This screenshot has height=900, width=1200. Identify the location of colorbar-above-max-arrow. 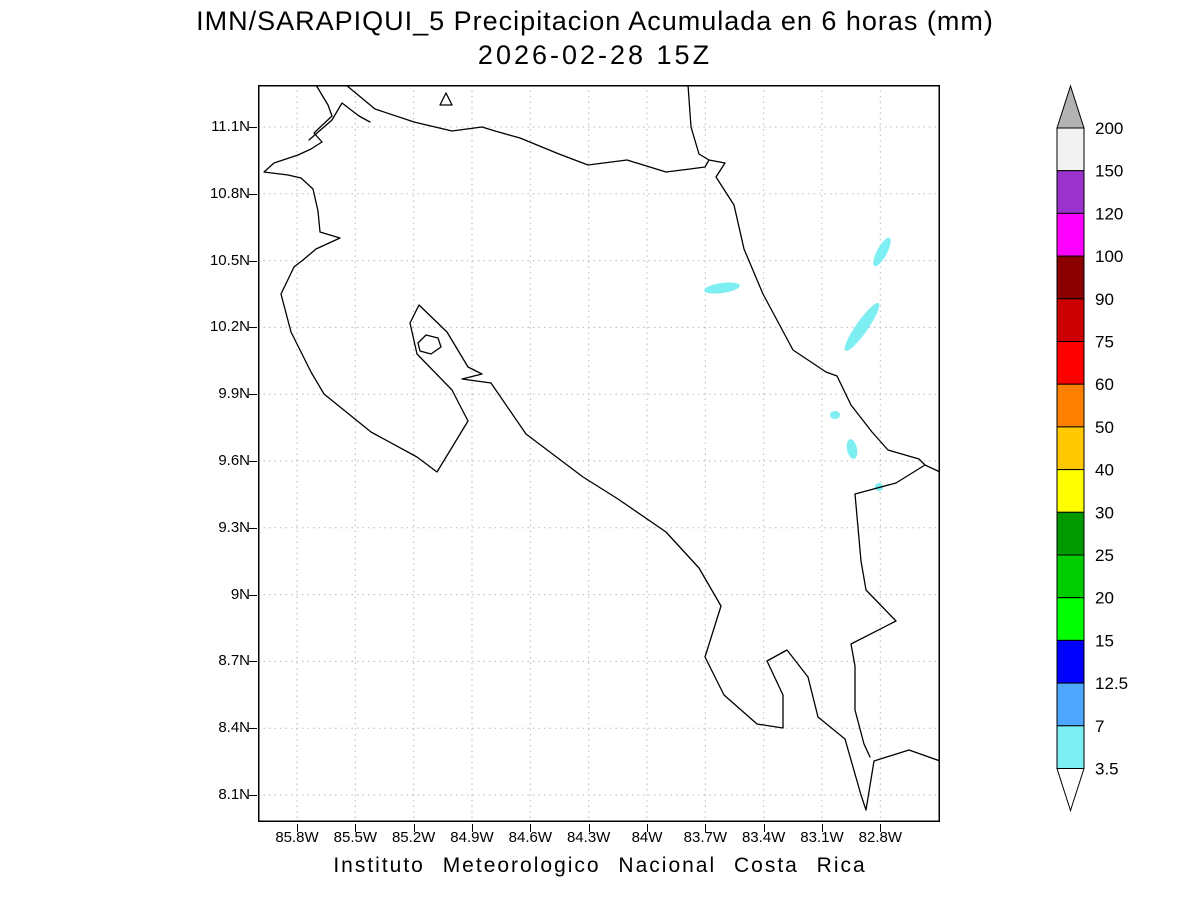
(1070, 106).